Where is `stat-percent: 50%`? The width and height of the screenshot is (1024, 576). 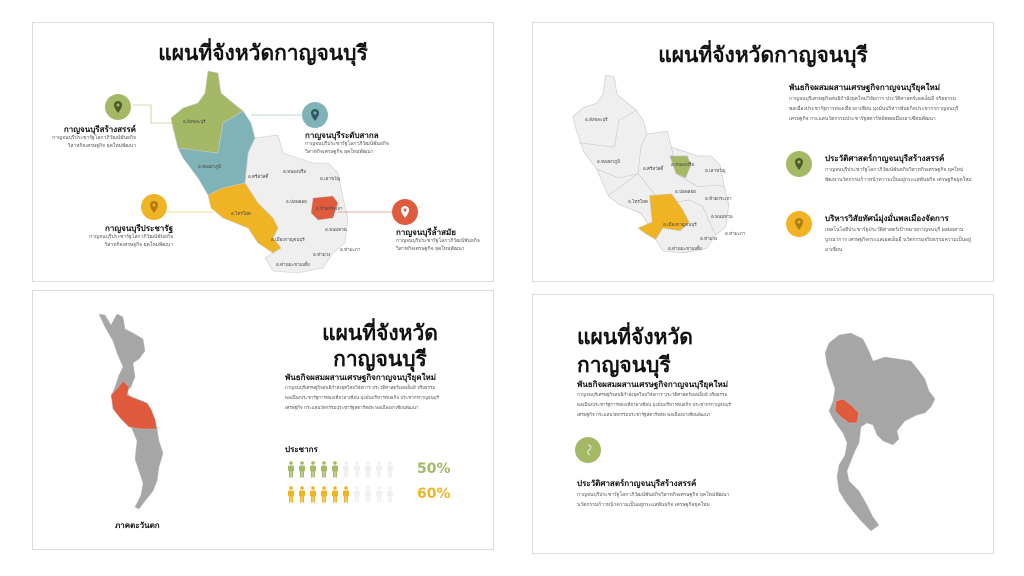 stat-percent: 50% is located at coordinates (434, 469).